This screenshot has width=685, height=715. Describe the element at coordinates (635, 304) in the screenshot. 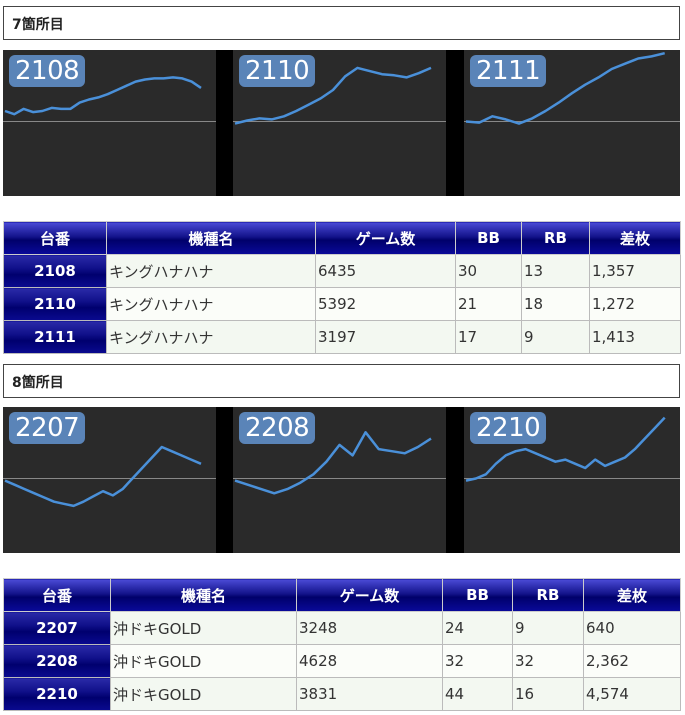

I see `diff-cell: 1,272` at that location.